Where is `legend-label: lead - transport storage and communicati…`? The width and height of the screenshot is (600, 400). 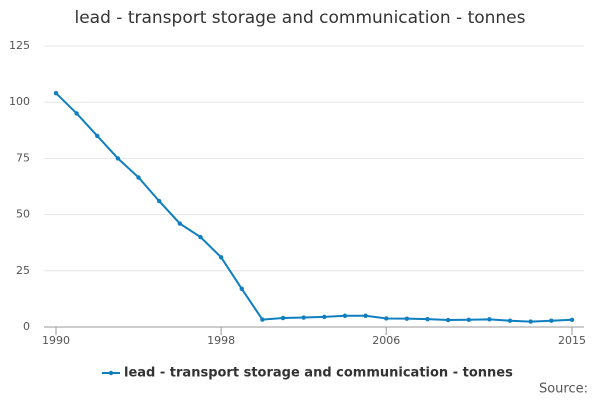
legend-label: lead - transport storage and communicati… is located at coordinates (318, 373).